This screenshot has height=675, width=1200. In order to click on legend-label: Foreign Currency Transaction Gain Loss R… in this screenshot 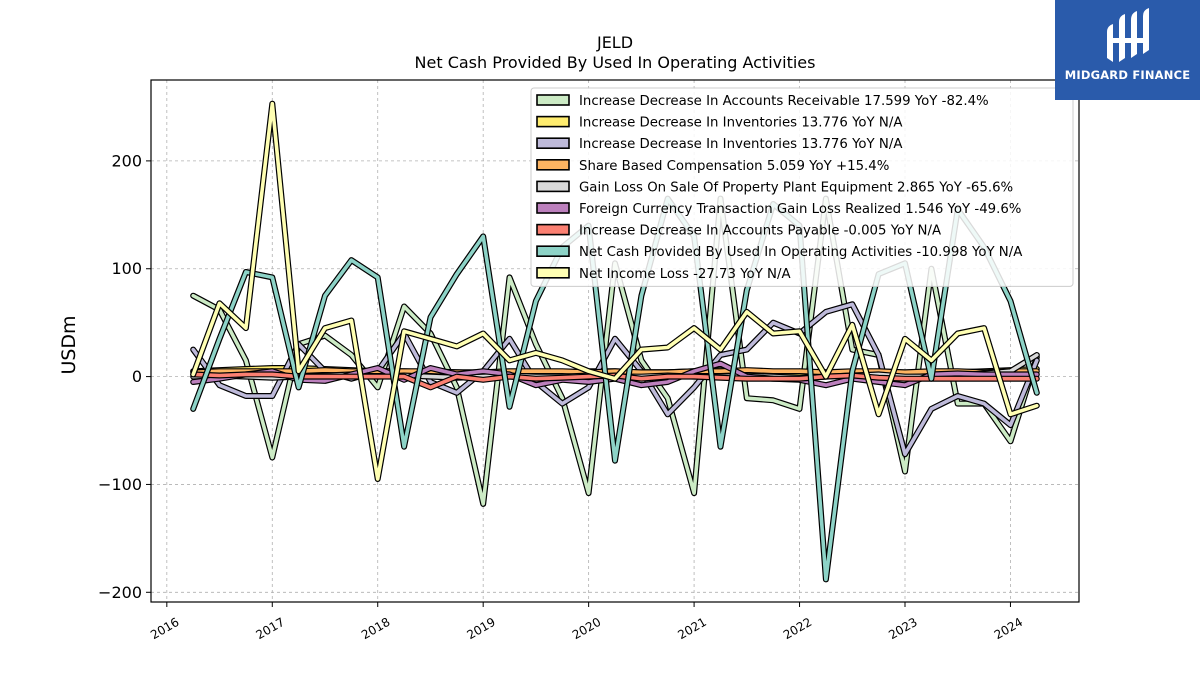, I will do `click(800, 209)`.